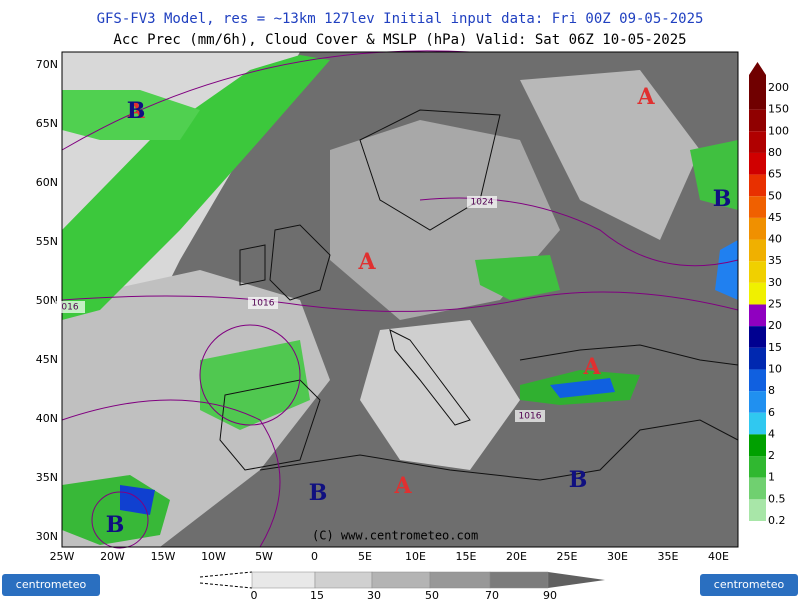  I want to click on scale-label: 80, so click(775, 152).